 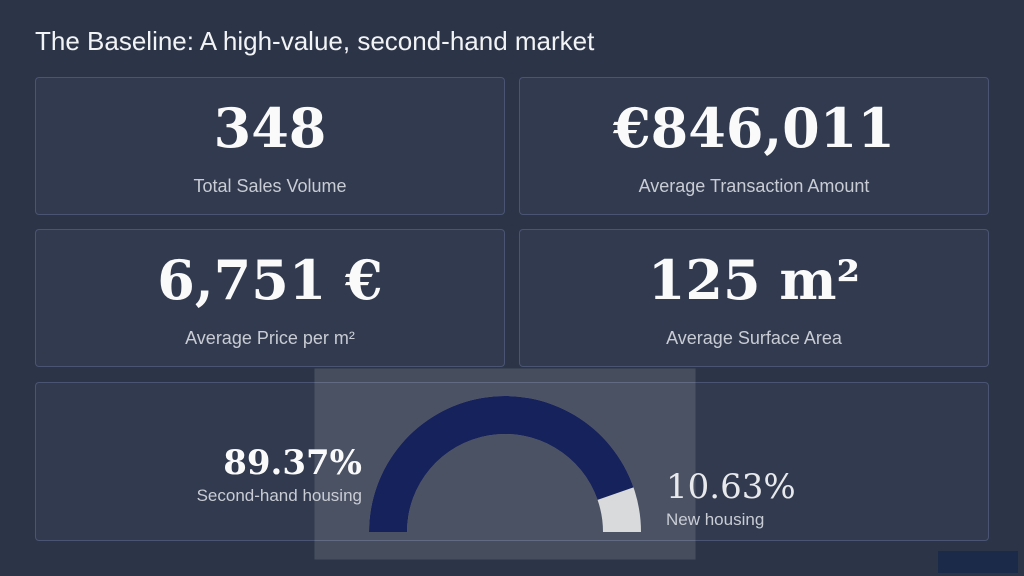 What do you see at coordinates (292, 463) in the screenshot?
I see `value-label: 89.37%` at bounding box center [292, 463].